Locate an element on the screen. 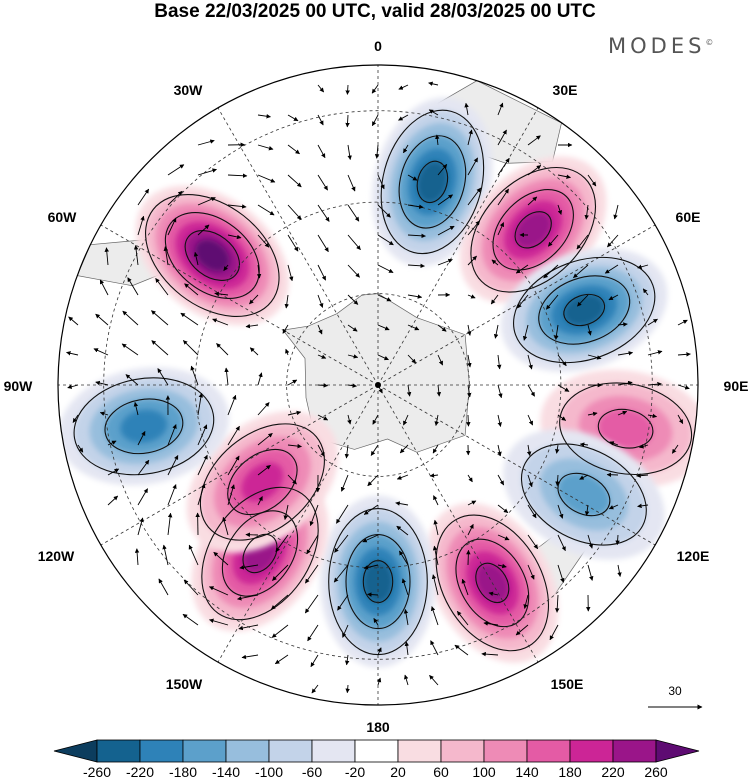 The image size is (750, 783). colorbar-tick-label: -180 is located at coordinates (183, 772).